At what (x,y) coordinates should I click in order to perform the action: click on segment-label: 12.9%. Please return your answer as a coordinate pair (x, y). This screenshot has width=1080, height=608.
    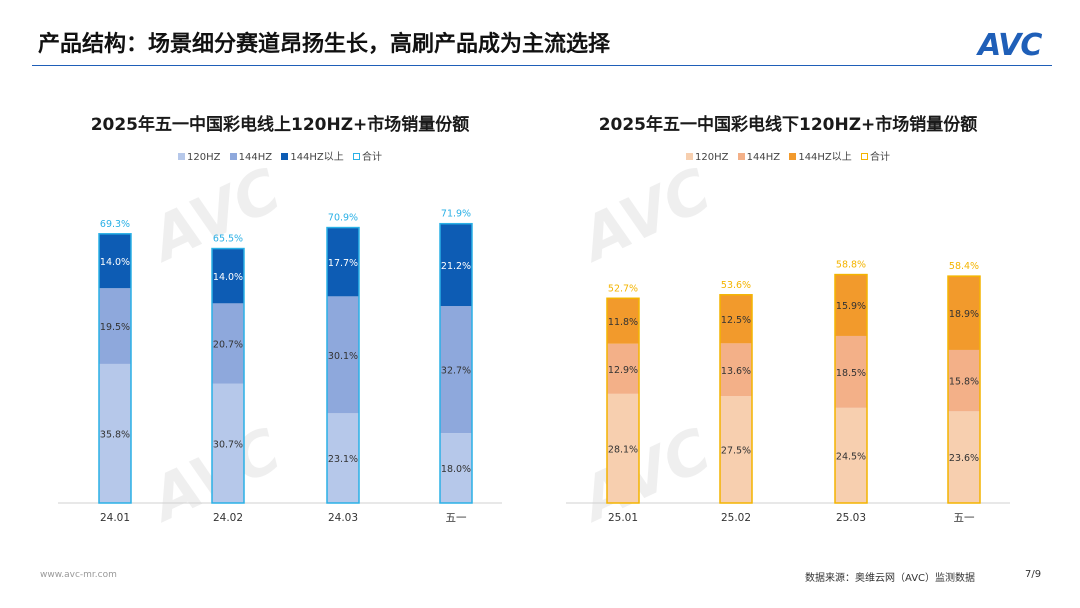
    Looking at the image, I should click on (623, 370).